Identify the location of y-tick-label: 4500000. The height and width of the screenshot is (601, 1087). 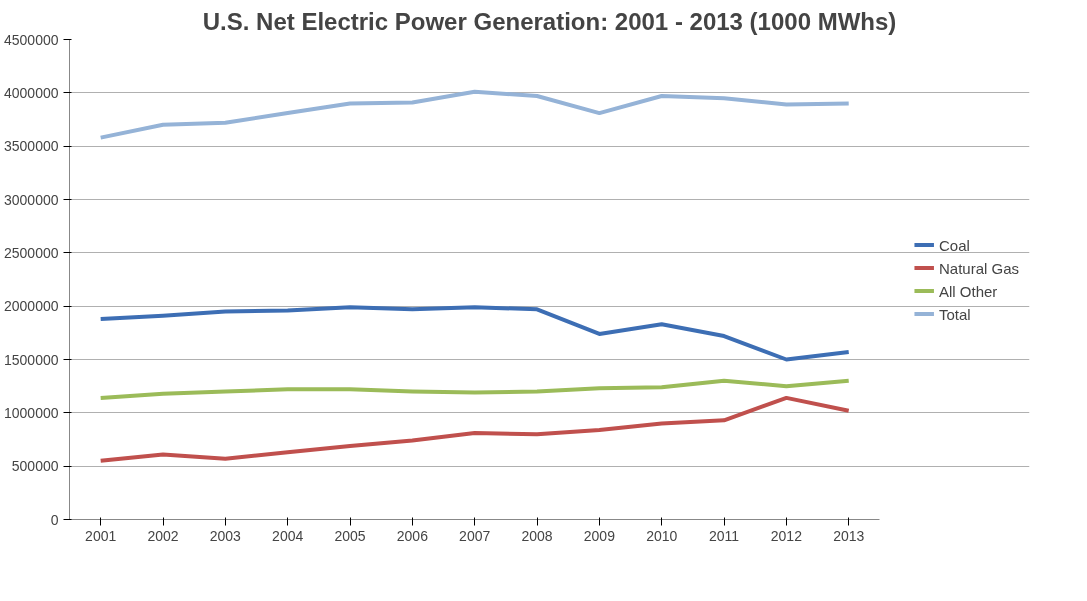
(31, 39).